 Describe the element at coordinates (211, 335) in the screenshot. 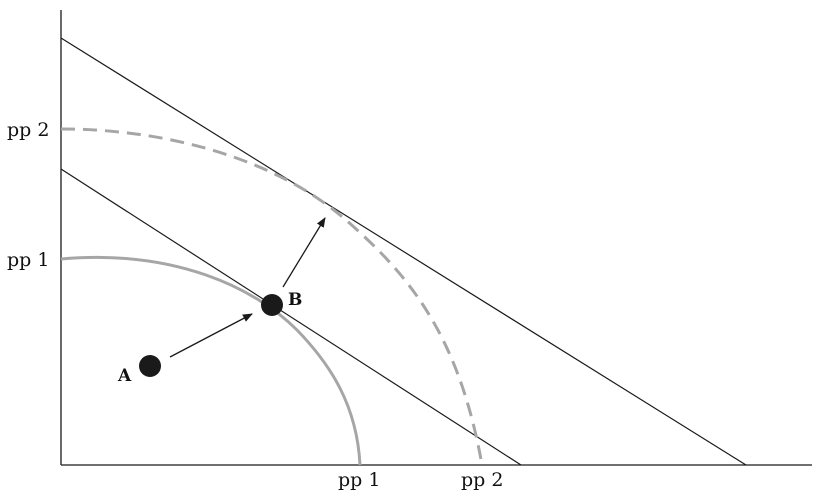

I see `arrow-a-to-b` at that location.